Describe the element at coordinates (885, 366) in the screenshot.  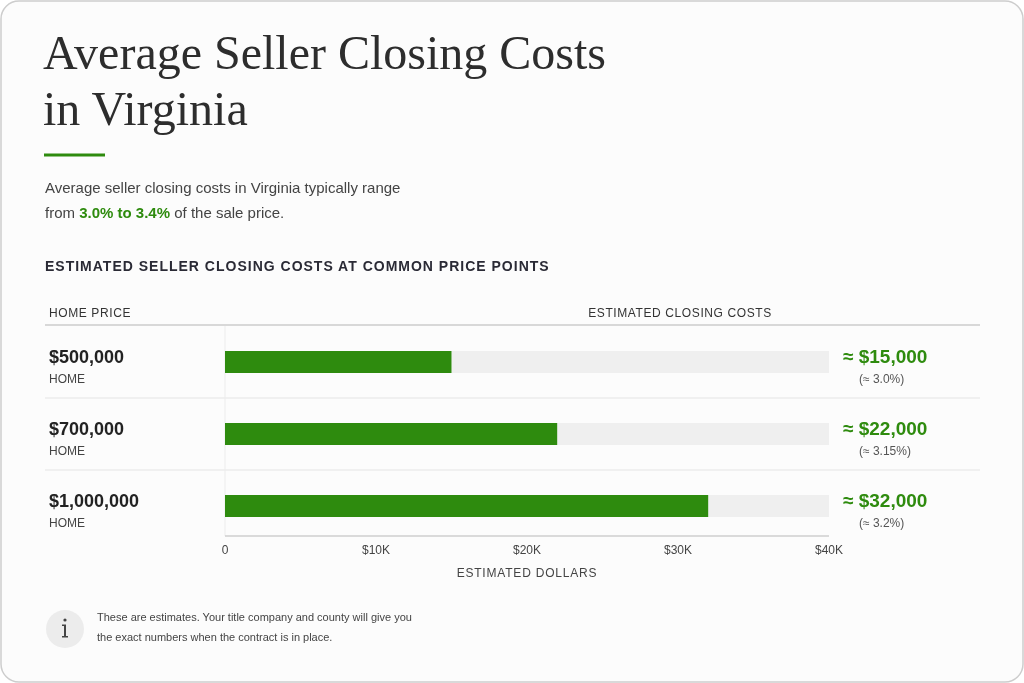
I see `data-label: ≈ $15,000 (≈ 3.0%)` at that location.